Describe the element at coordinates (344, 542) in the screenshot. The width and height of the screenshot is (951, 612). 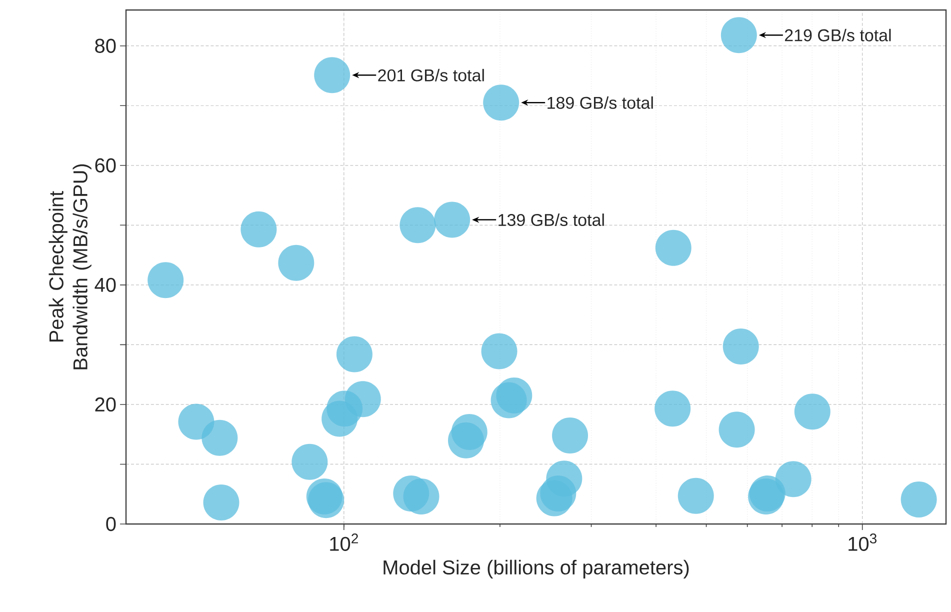
I see `x-tick-label: 10$^{2}$` at that location.